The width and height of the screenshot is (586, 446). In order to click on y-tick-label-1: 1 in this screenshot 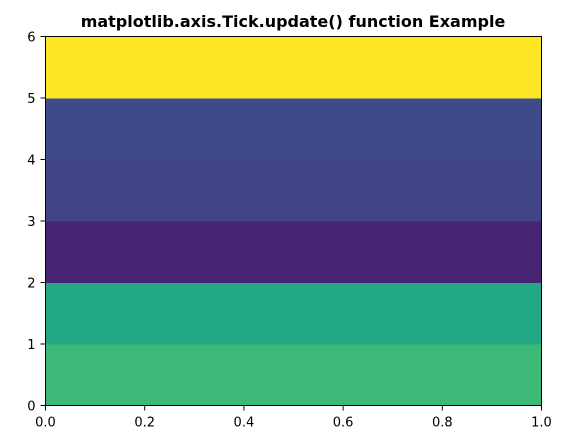, I will do `click(31, 345)`.